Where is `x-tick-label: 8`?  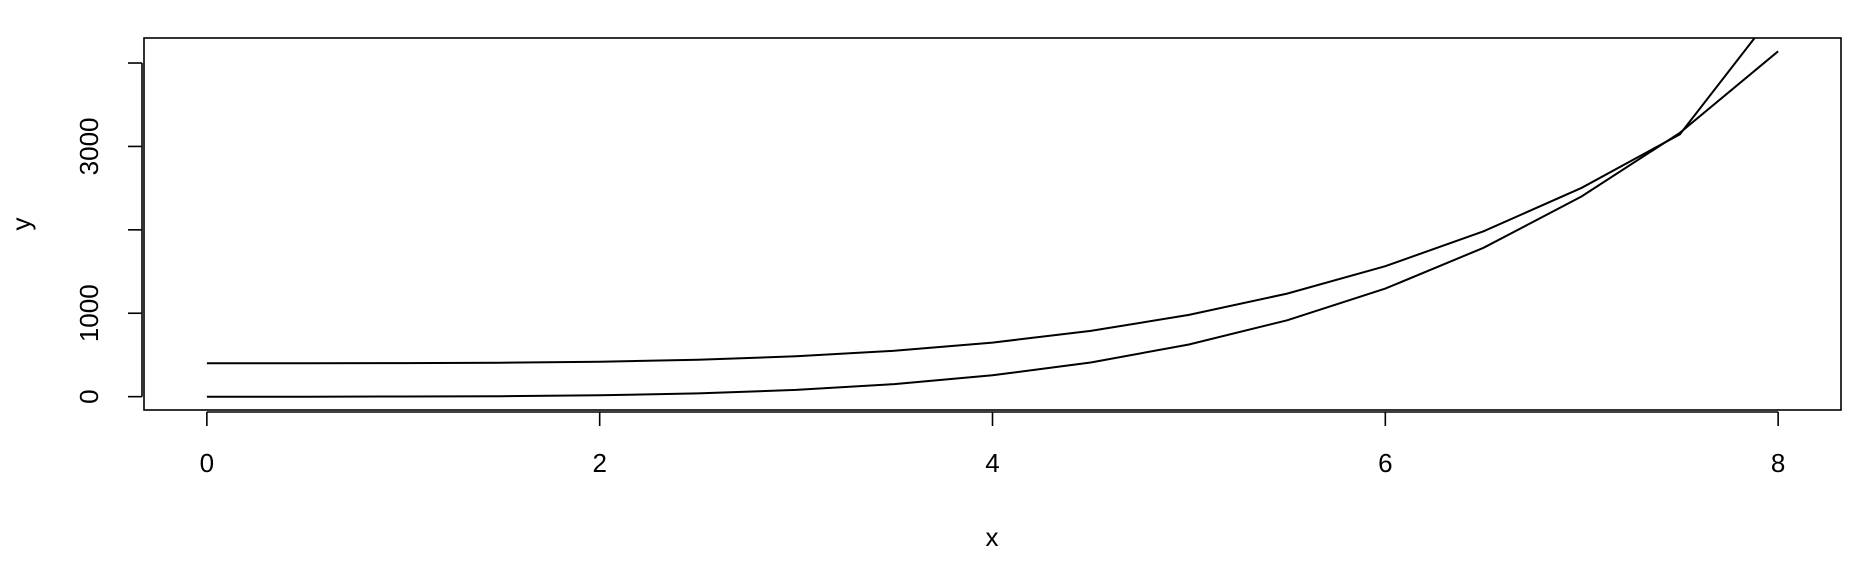 x-tick-label: 8 is located at coordinates (1778, 463).